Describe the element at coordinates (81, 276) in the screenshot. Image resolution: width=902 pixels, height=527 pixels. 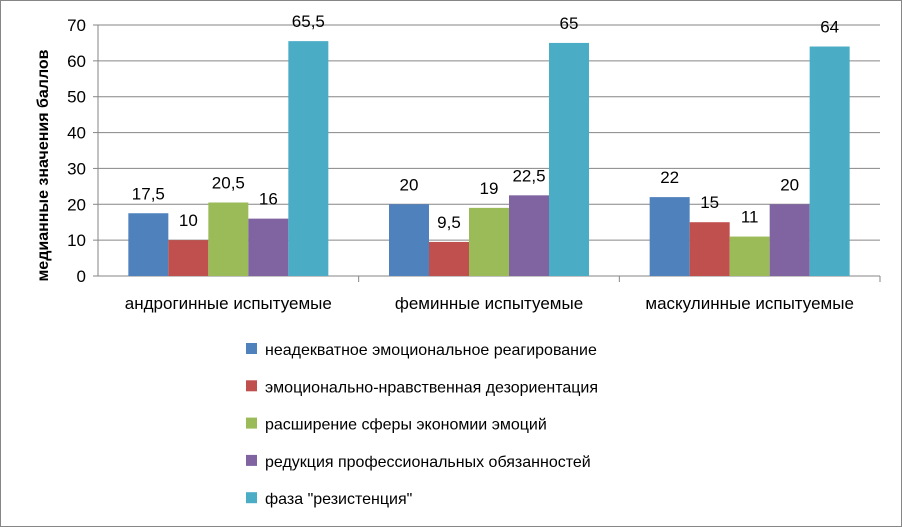
I see `y-tick-label: 0` at that location.